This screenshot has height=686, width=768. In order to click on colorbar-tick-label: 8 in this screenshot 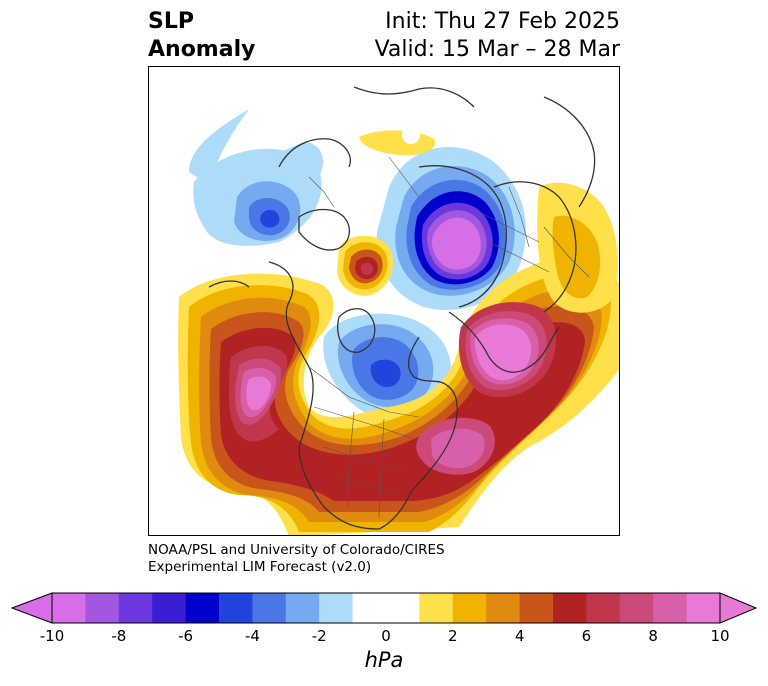, I will do `click(653, 636)`.